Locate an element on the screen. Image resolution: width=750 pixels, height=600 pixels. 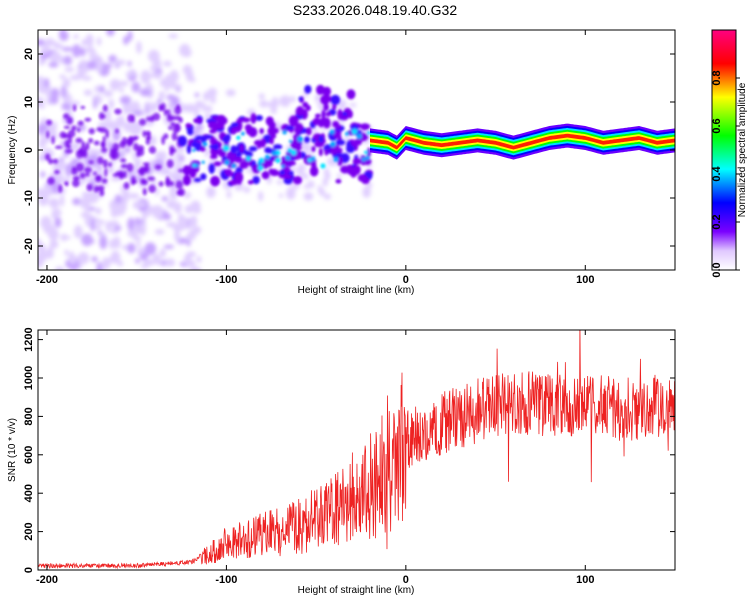
spectrogram-x-tick-label: -100 is located at coordinates (226, 280).